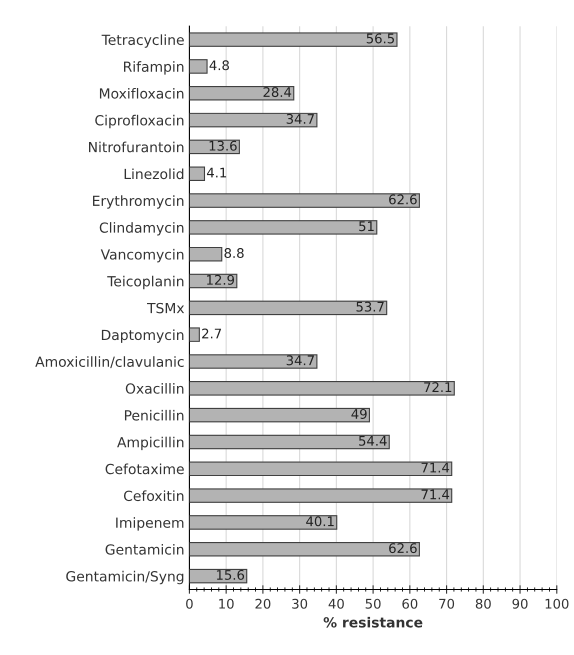 Image resolution: width=574 pixels, height=655 pixels. I want to click on x-axis-title: % resistance, so click(373, 622).